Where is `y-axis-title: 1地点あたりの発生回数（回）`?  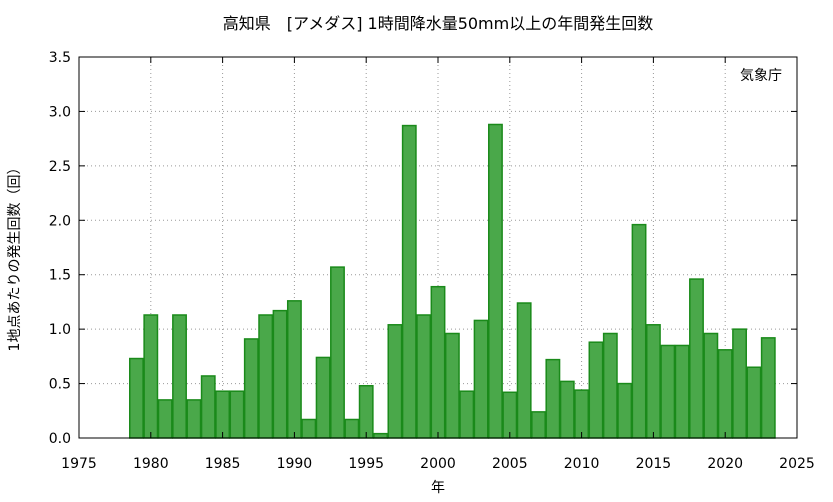 y-axis-title: 1地点あたりの発生回数（回） is located at coordinates (15, 256).